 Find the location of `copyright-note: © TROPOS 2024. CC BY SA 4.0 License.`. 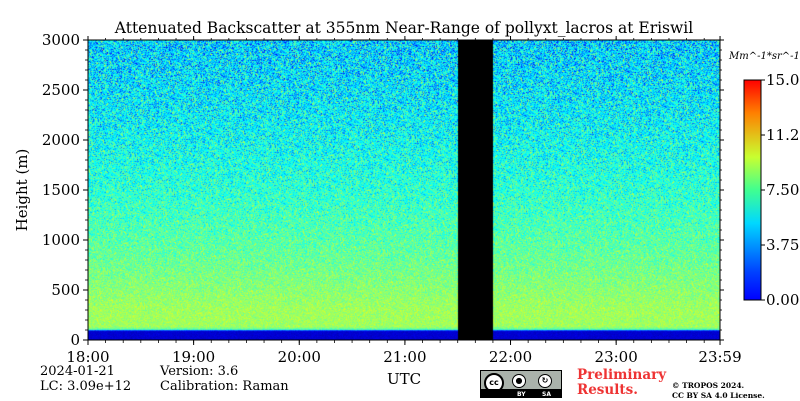

copyright-note: © TROPOS 2024. CC BY SA 4.0 License. is located at coordinates (718, 391).